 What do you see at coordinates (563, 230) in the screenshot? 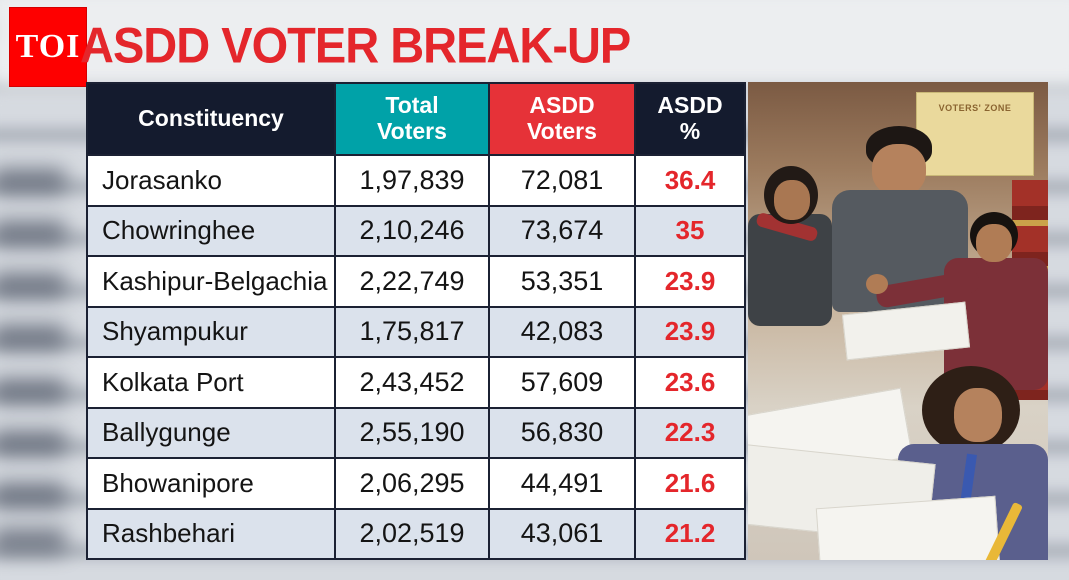
I see `cell-asdd-voters: 73,674` at bounding box center [563, 230].